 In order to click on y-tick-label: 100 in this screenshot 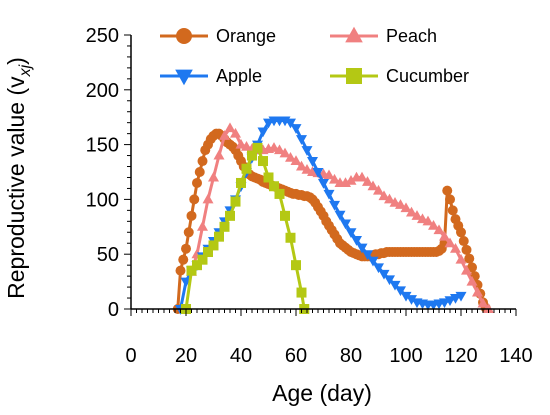, I will do `click(102, 200)`.